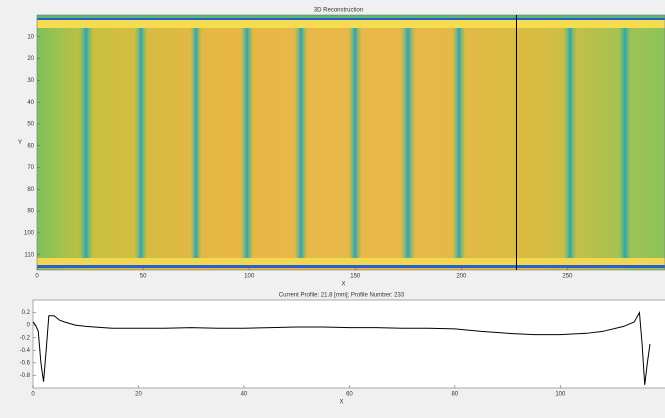 The image size is (665, 418). I want to click on y-tick-label: 40, so click(30, 103).